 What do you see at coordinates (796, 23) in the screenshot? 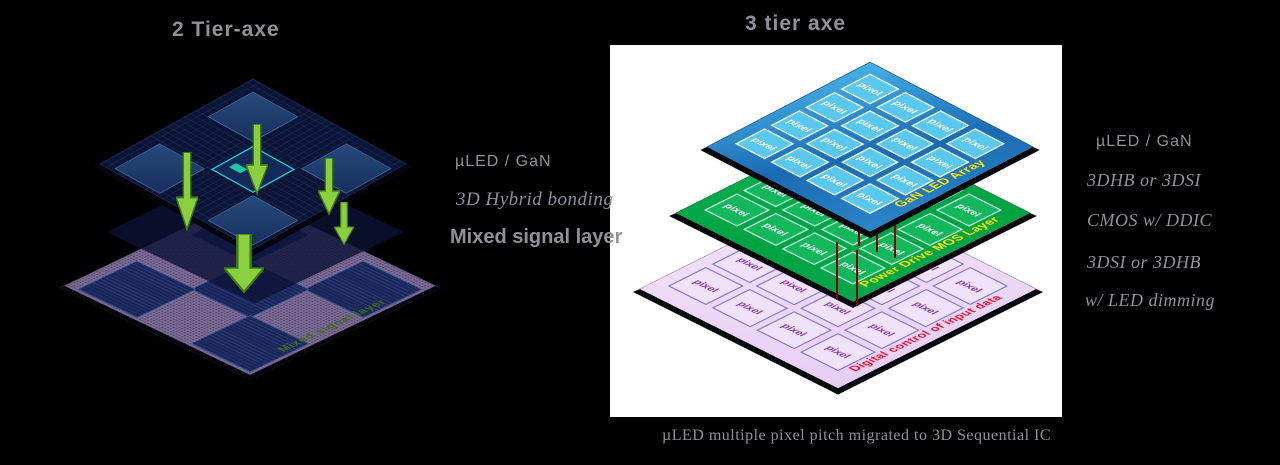
I see `right-diagram-title: 3 tier axe` at bounding box center [796, 23].